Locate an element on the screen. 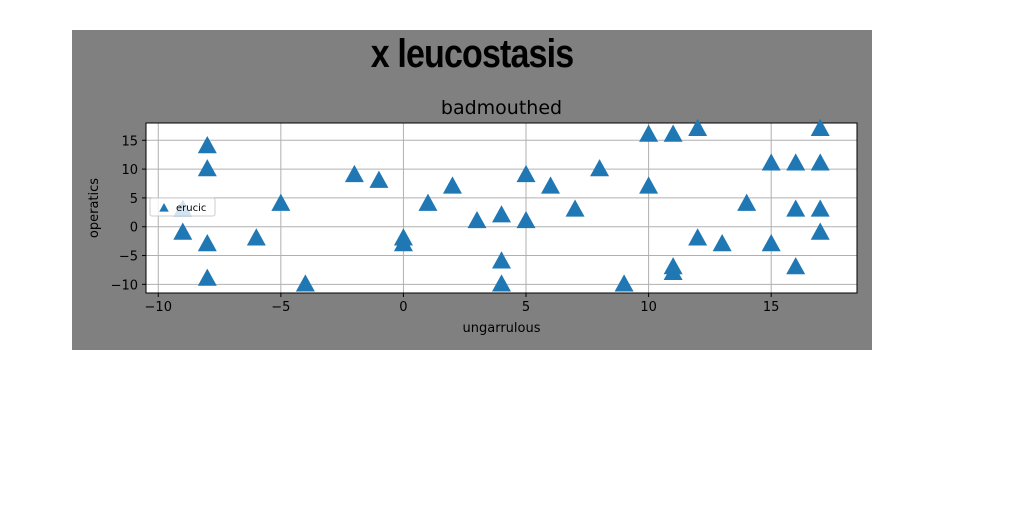 The image size is (1024, 512). x-tick-label: 15 is located at coordinates (771, 307).